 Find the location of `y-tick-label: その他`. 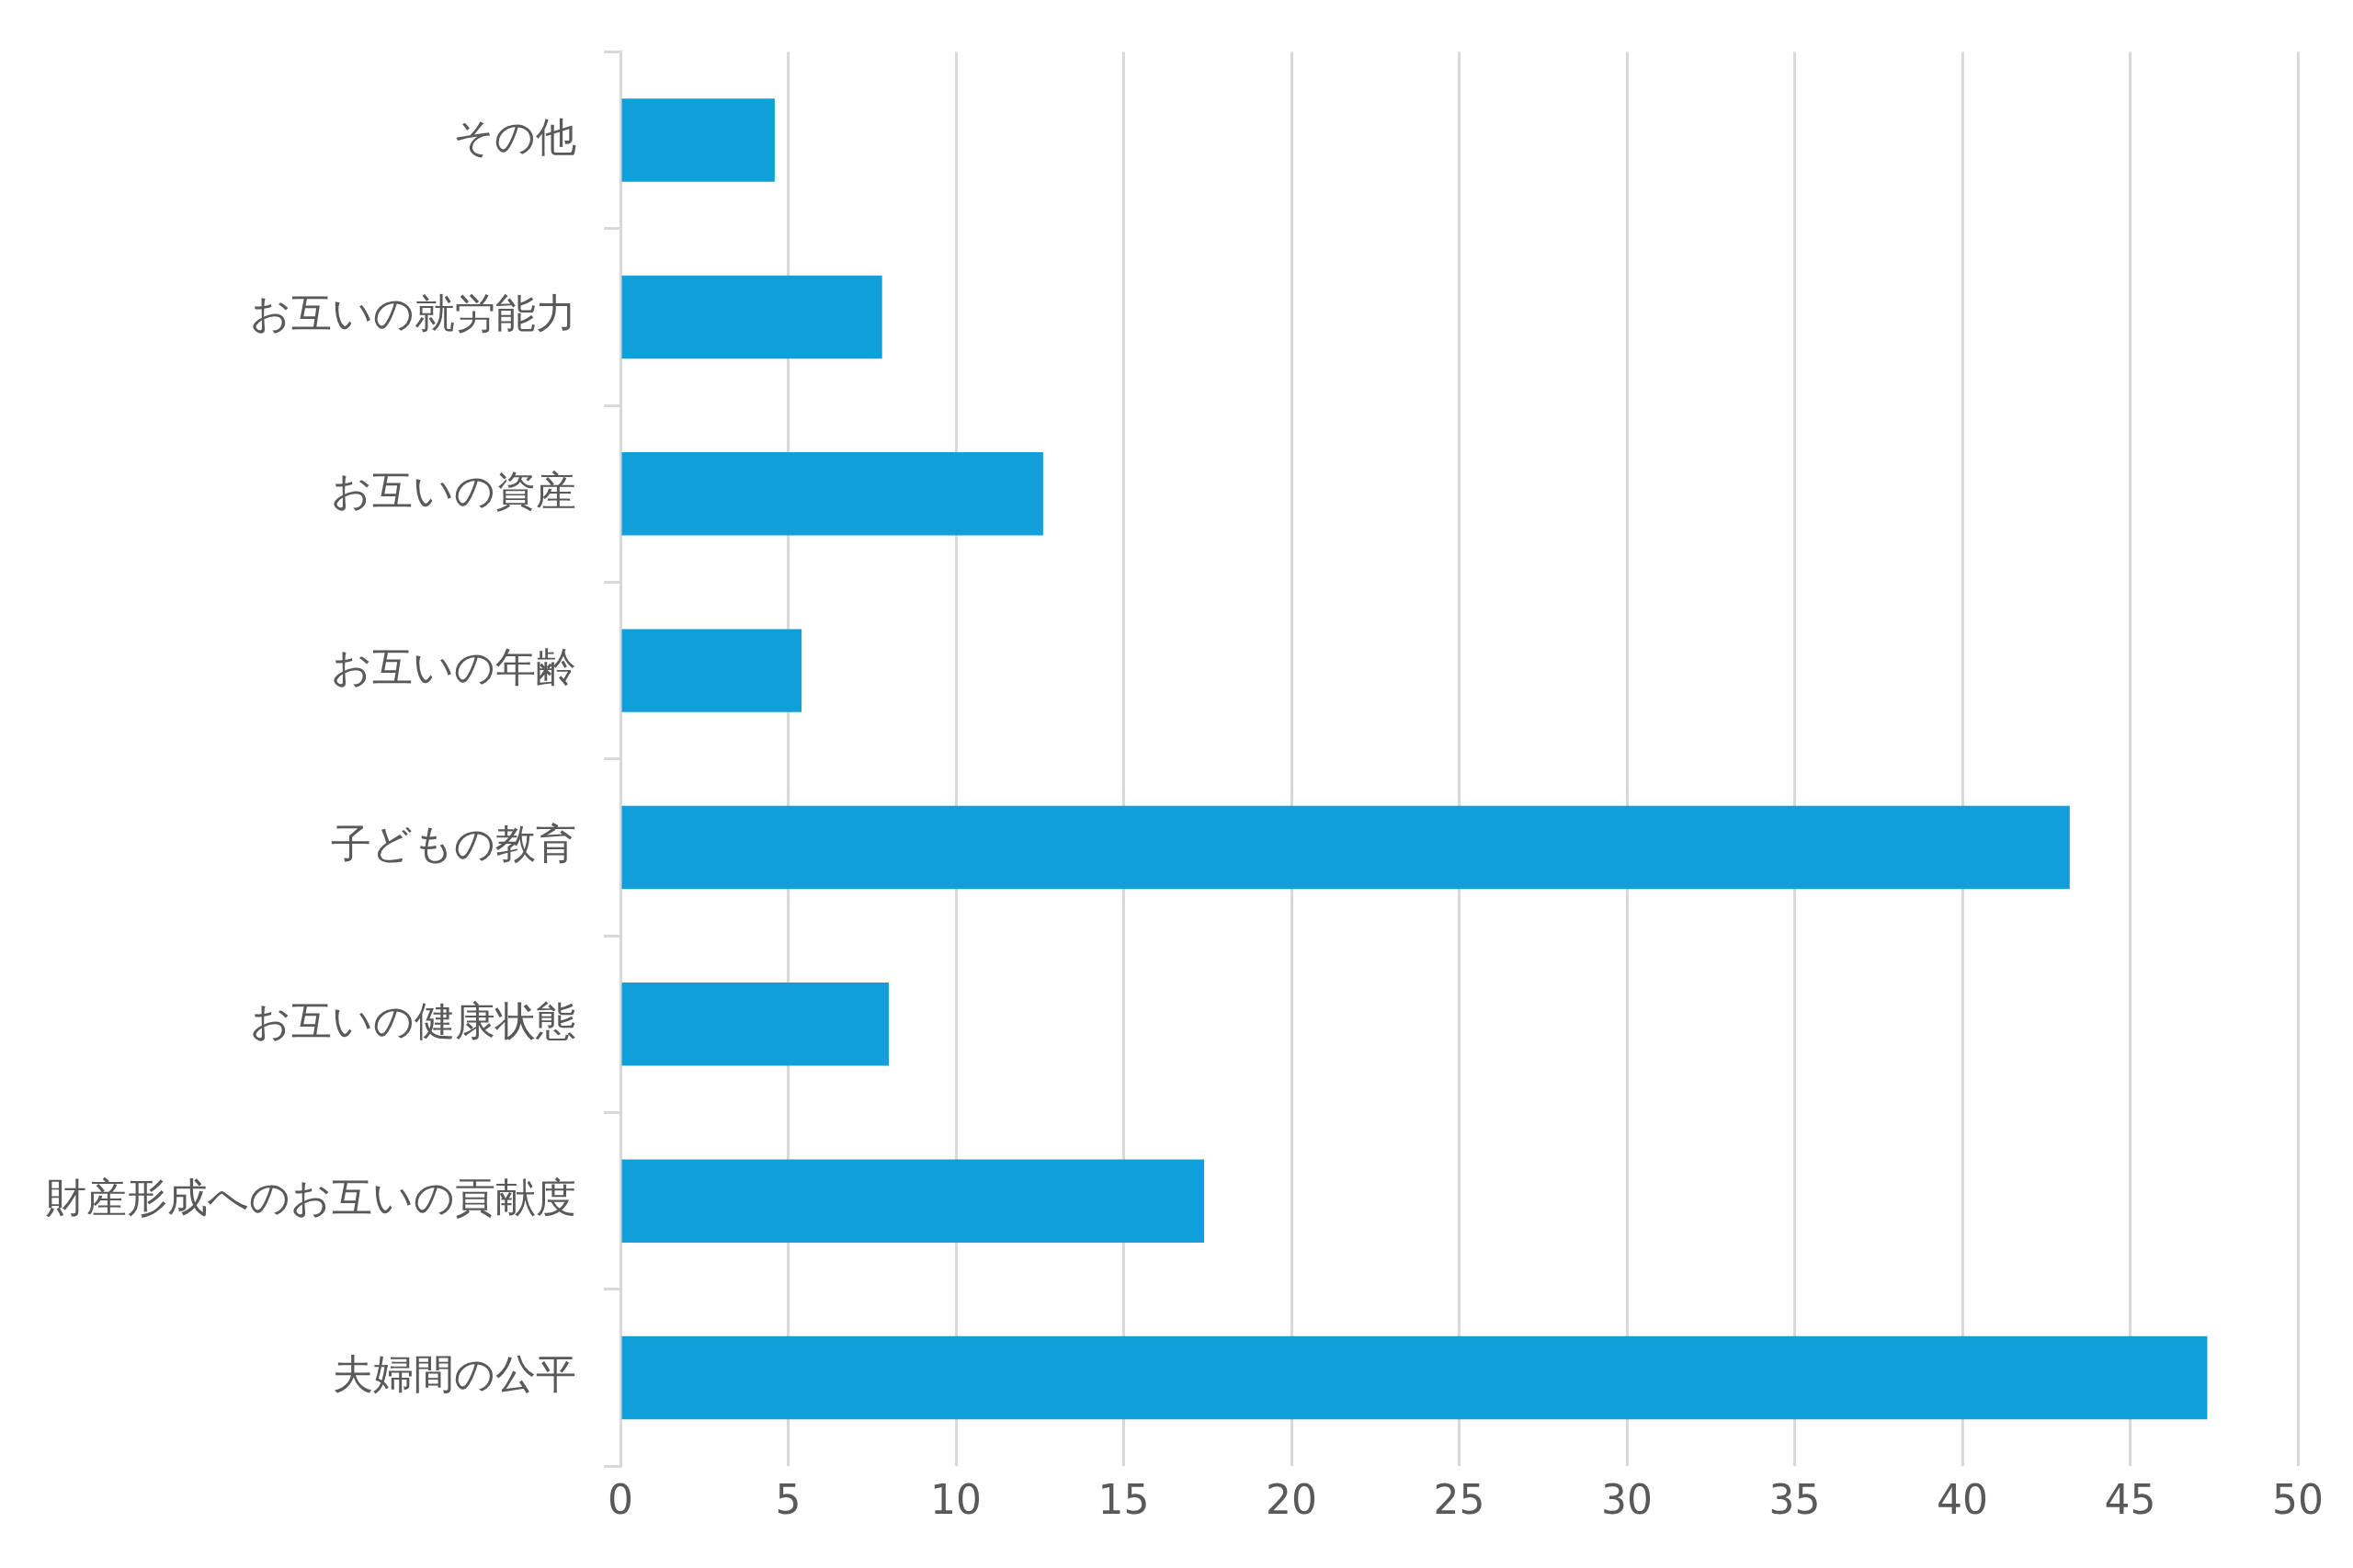

y-tick-label: その他 is located at coordinates (514, 137).